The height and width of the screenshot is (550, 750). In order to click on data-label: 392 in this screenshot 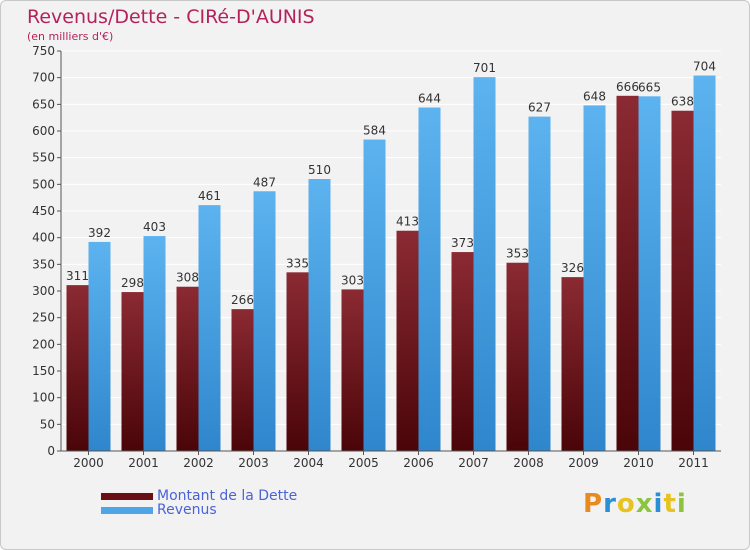, I will do `click(99, 233)`.